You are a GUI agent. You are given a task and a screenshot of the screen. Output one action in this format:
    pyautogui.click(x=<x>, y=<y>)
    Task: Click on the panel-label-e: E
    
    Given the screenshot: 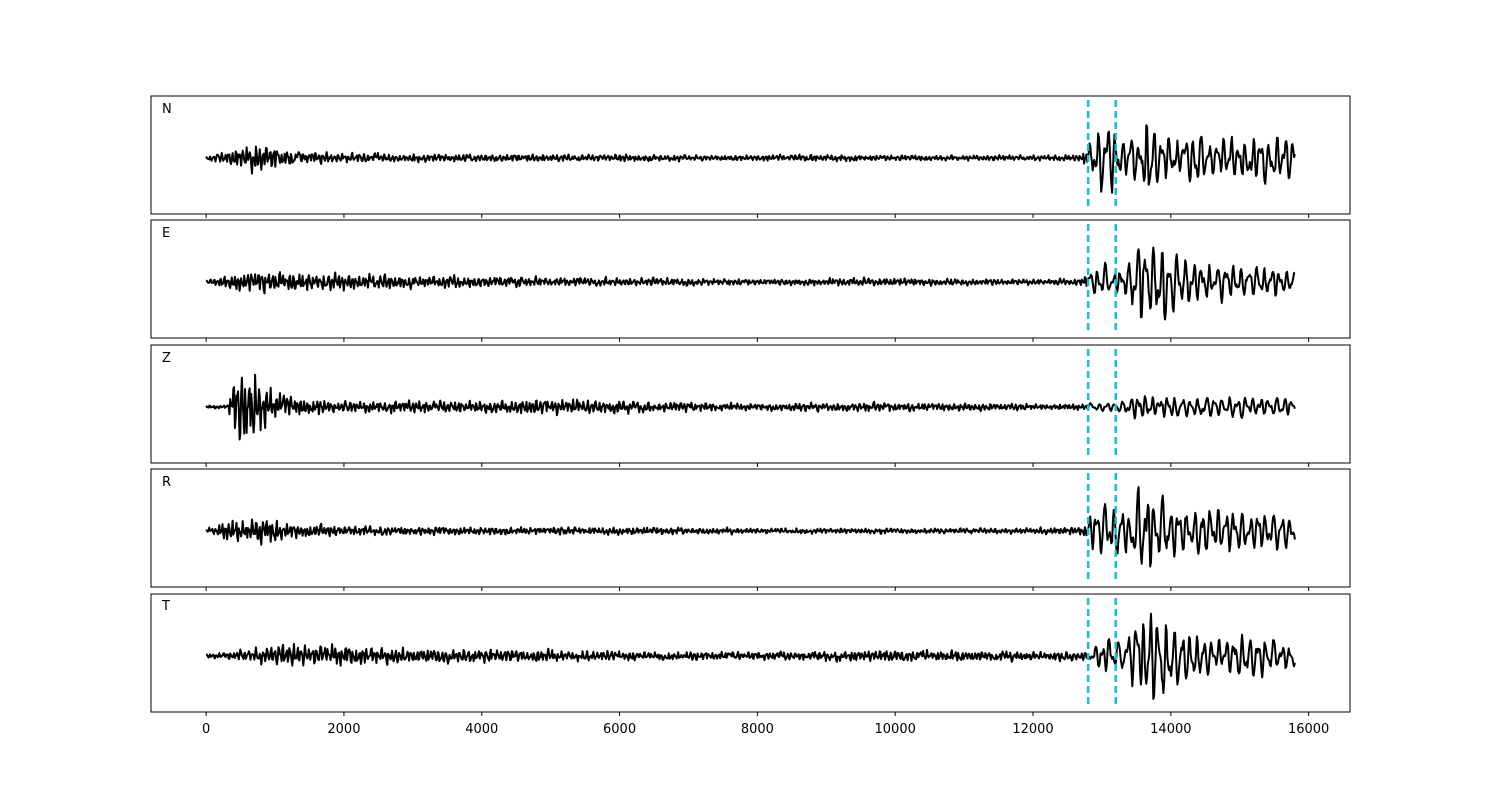 What is the action you would take?
    pyautogui.click(x=166, y=233)
    